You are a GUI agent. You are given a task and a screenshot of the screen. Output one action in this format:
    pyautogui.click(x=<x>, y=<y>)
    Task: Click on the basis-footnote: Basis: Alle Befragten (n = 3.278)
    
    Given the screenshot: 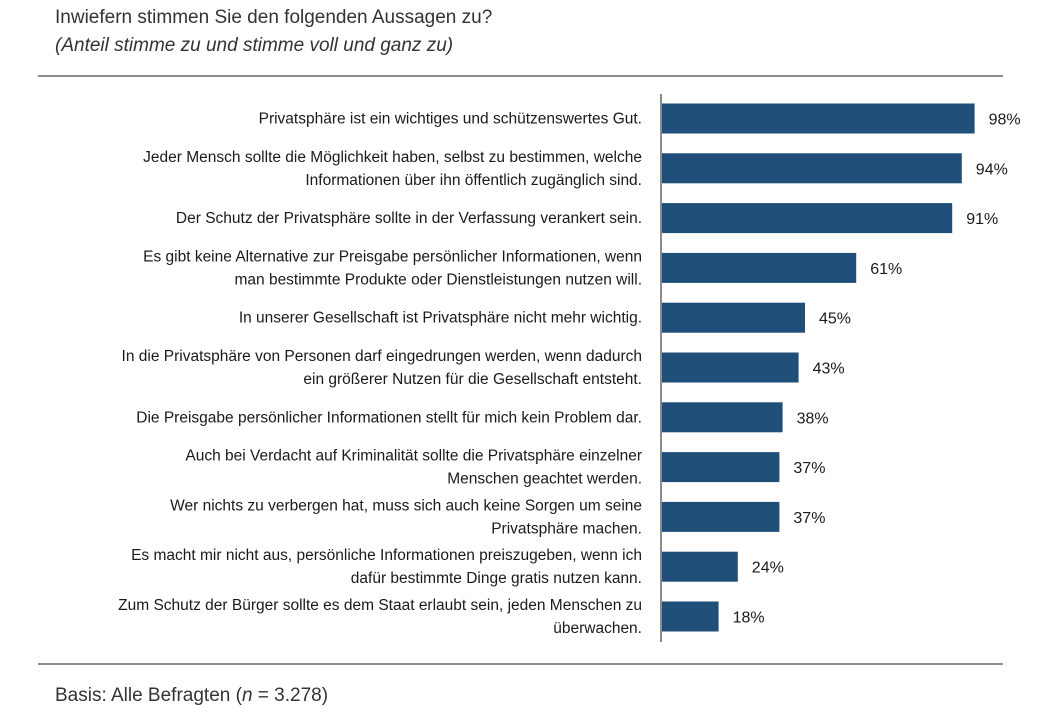 What is the action you would take?
    pyautogui.click(x=191, y=696)
    